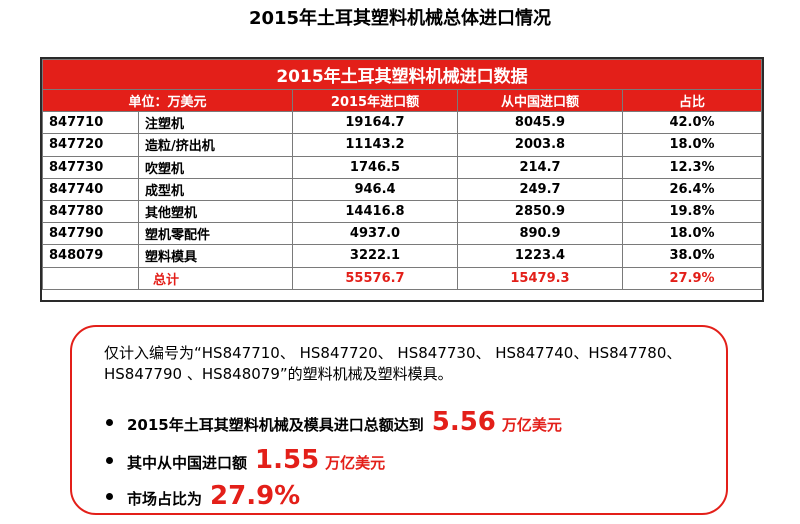  Describe the element at coordinates (692, 189) in the screenshot. I see `share-cell: 26.4%` at that location.